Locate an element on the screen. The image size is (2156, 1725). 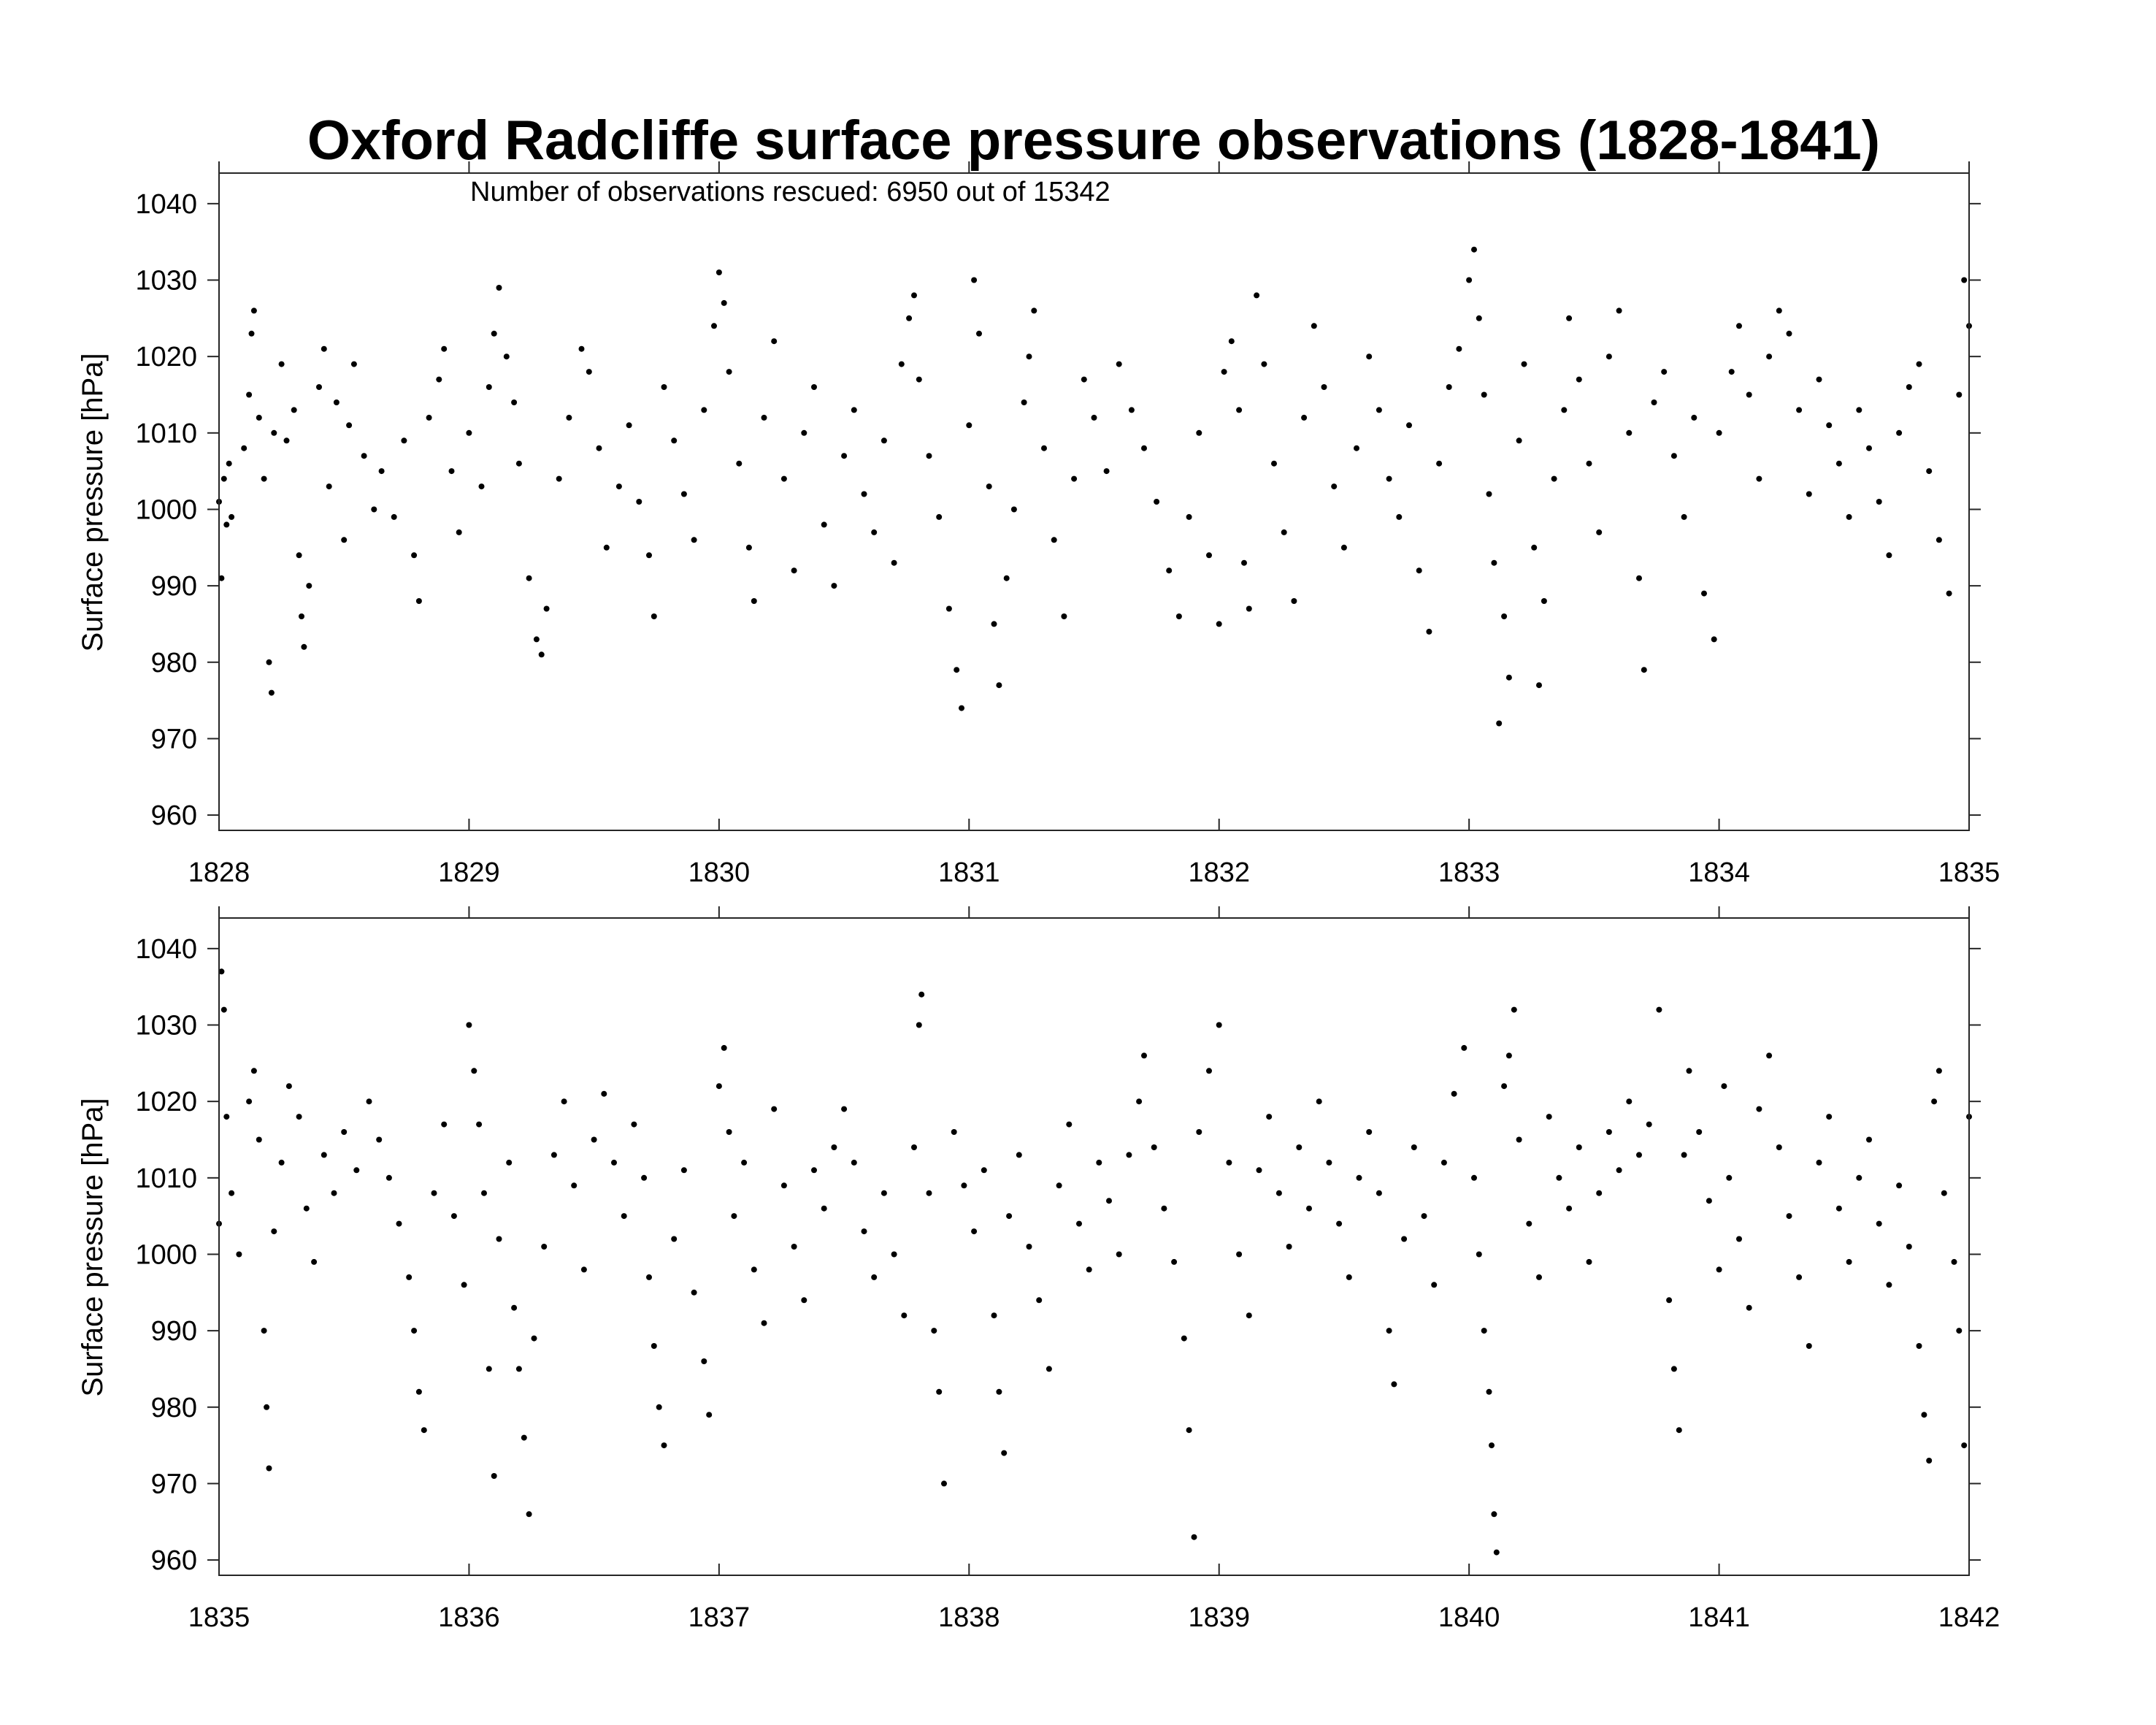
top-panel-x-tick-label-1832: 1832 is located at coordinates (1219, 872).